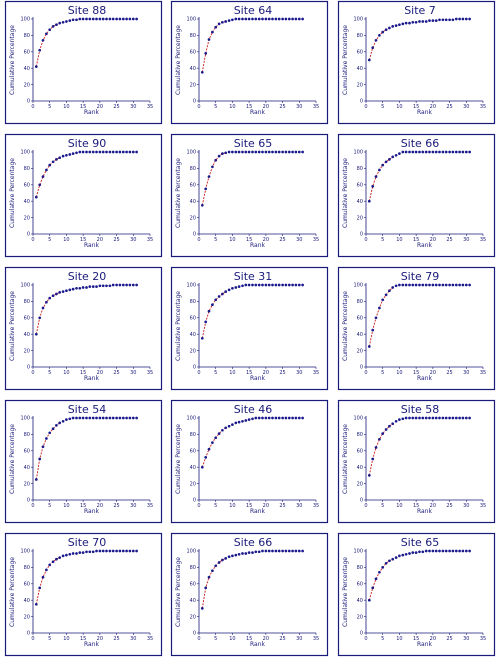 This screenshot has height=669, width=500. What do you see at coordinates (299, 240) in the screenshot?
I see `x-tick-label: 30` at bounding box center [299, 240].